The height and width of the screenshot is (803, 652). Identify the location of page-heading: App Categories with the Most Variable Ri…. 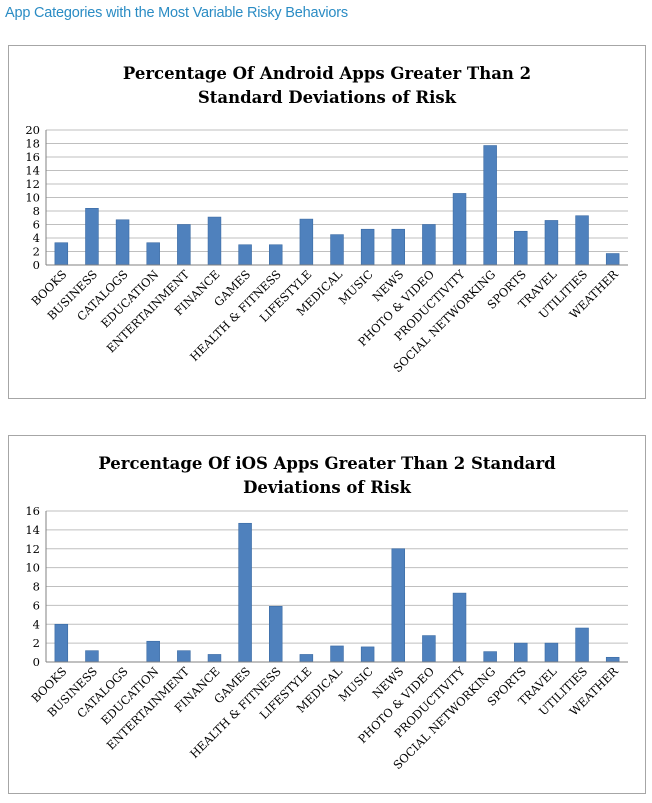
(176, 13).